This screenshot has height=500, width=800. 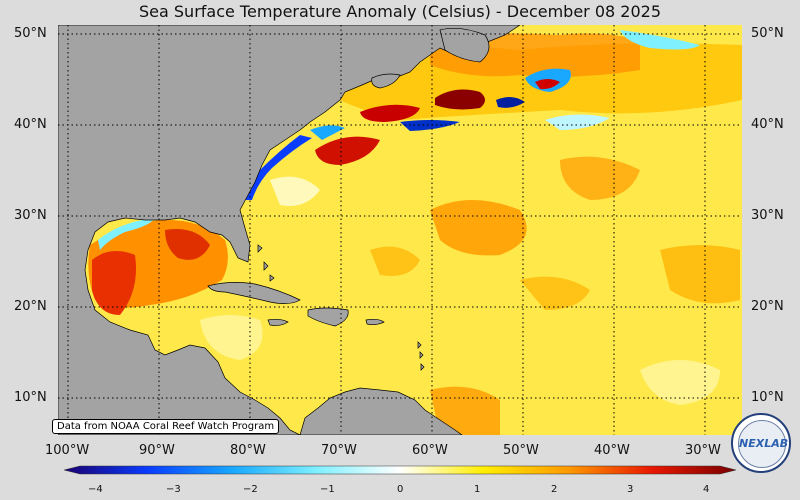 What do you see at coordinates (30, 306) in the screenshot?
I see `lat-label-left-20n: 20°N` at bounding box center [30, 306].